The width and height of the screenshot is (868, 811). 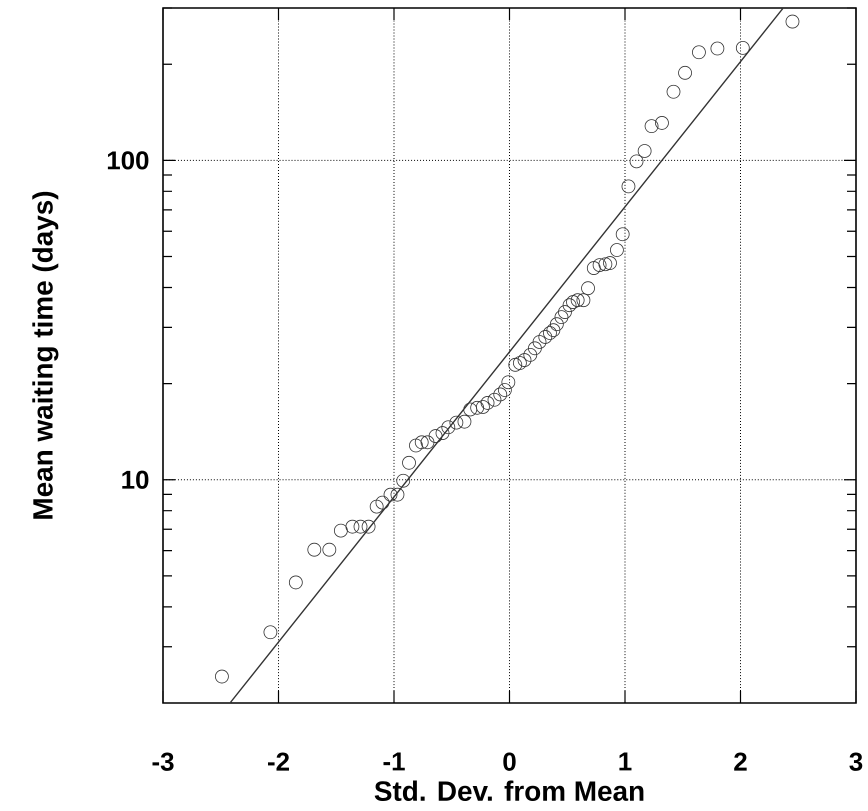 What do you see at coordinates (135, 479) in the screenshot?
I see `y-tick-label: 10` at bounding box center [135, 479].